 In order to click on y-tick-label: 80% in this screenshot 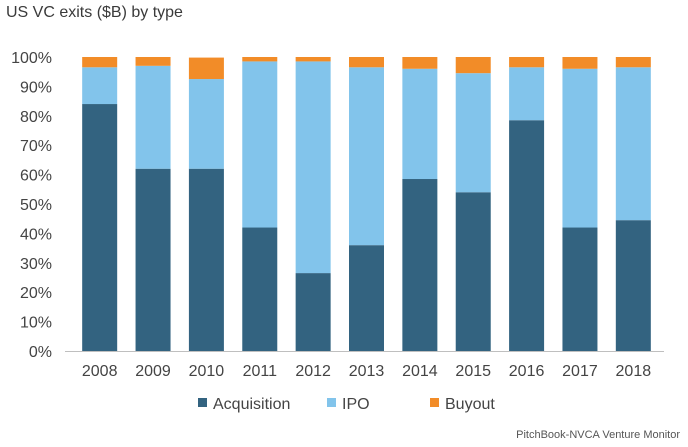, I will do `click(36, 117)`.